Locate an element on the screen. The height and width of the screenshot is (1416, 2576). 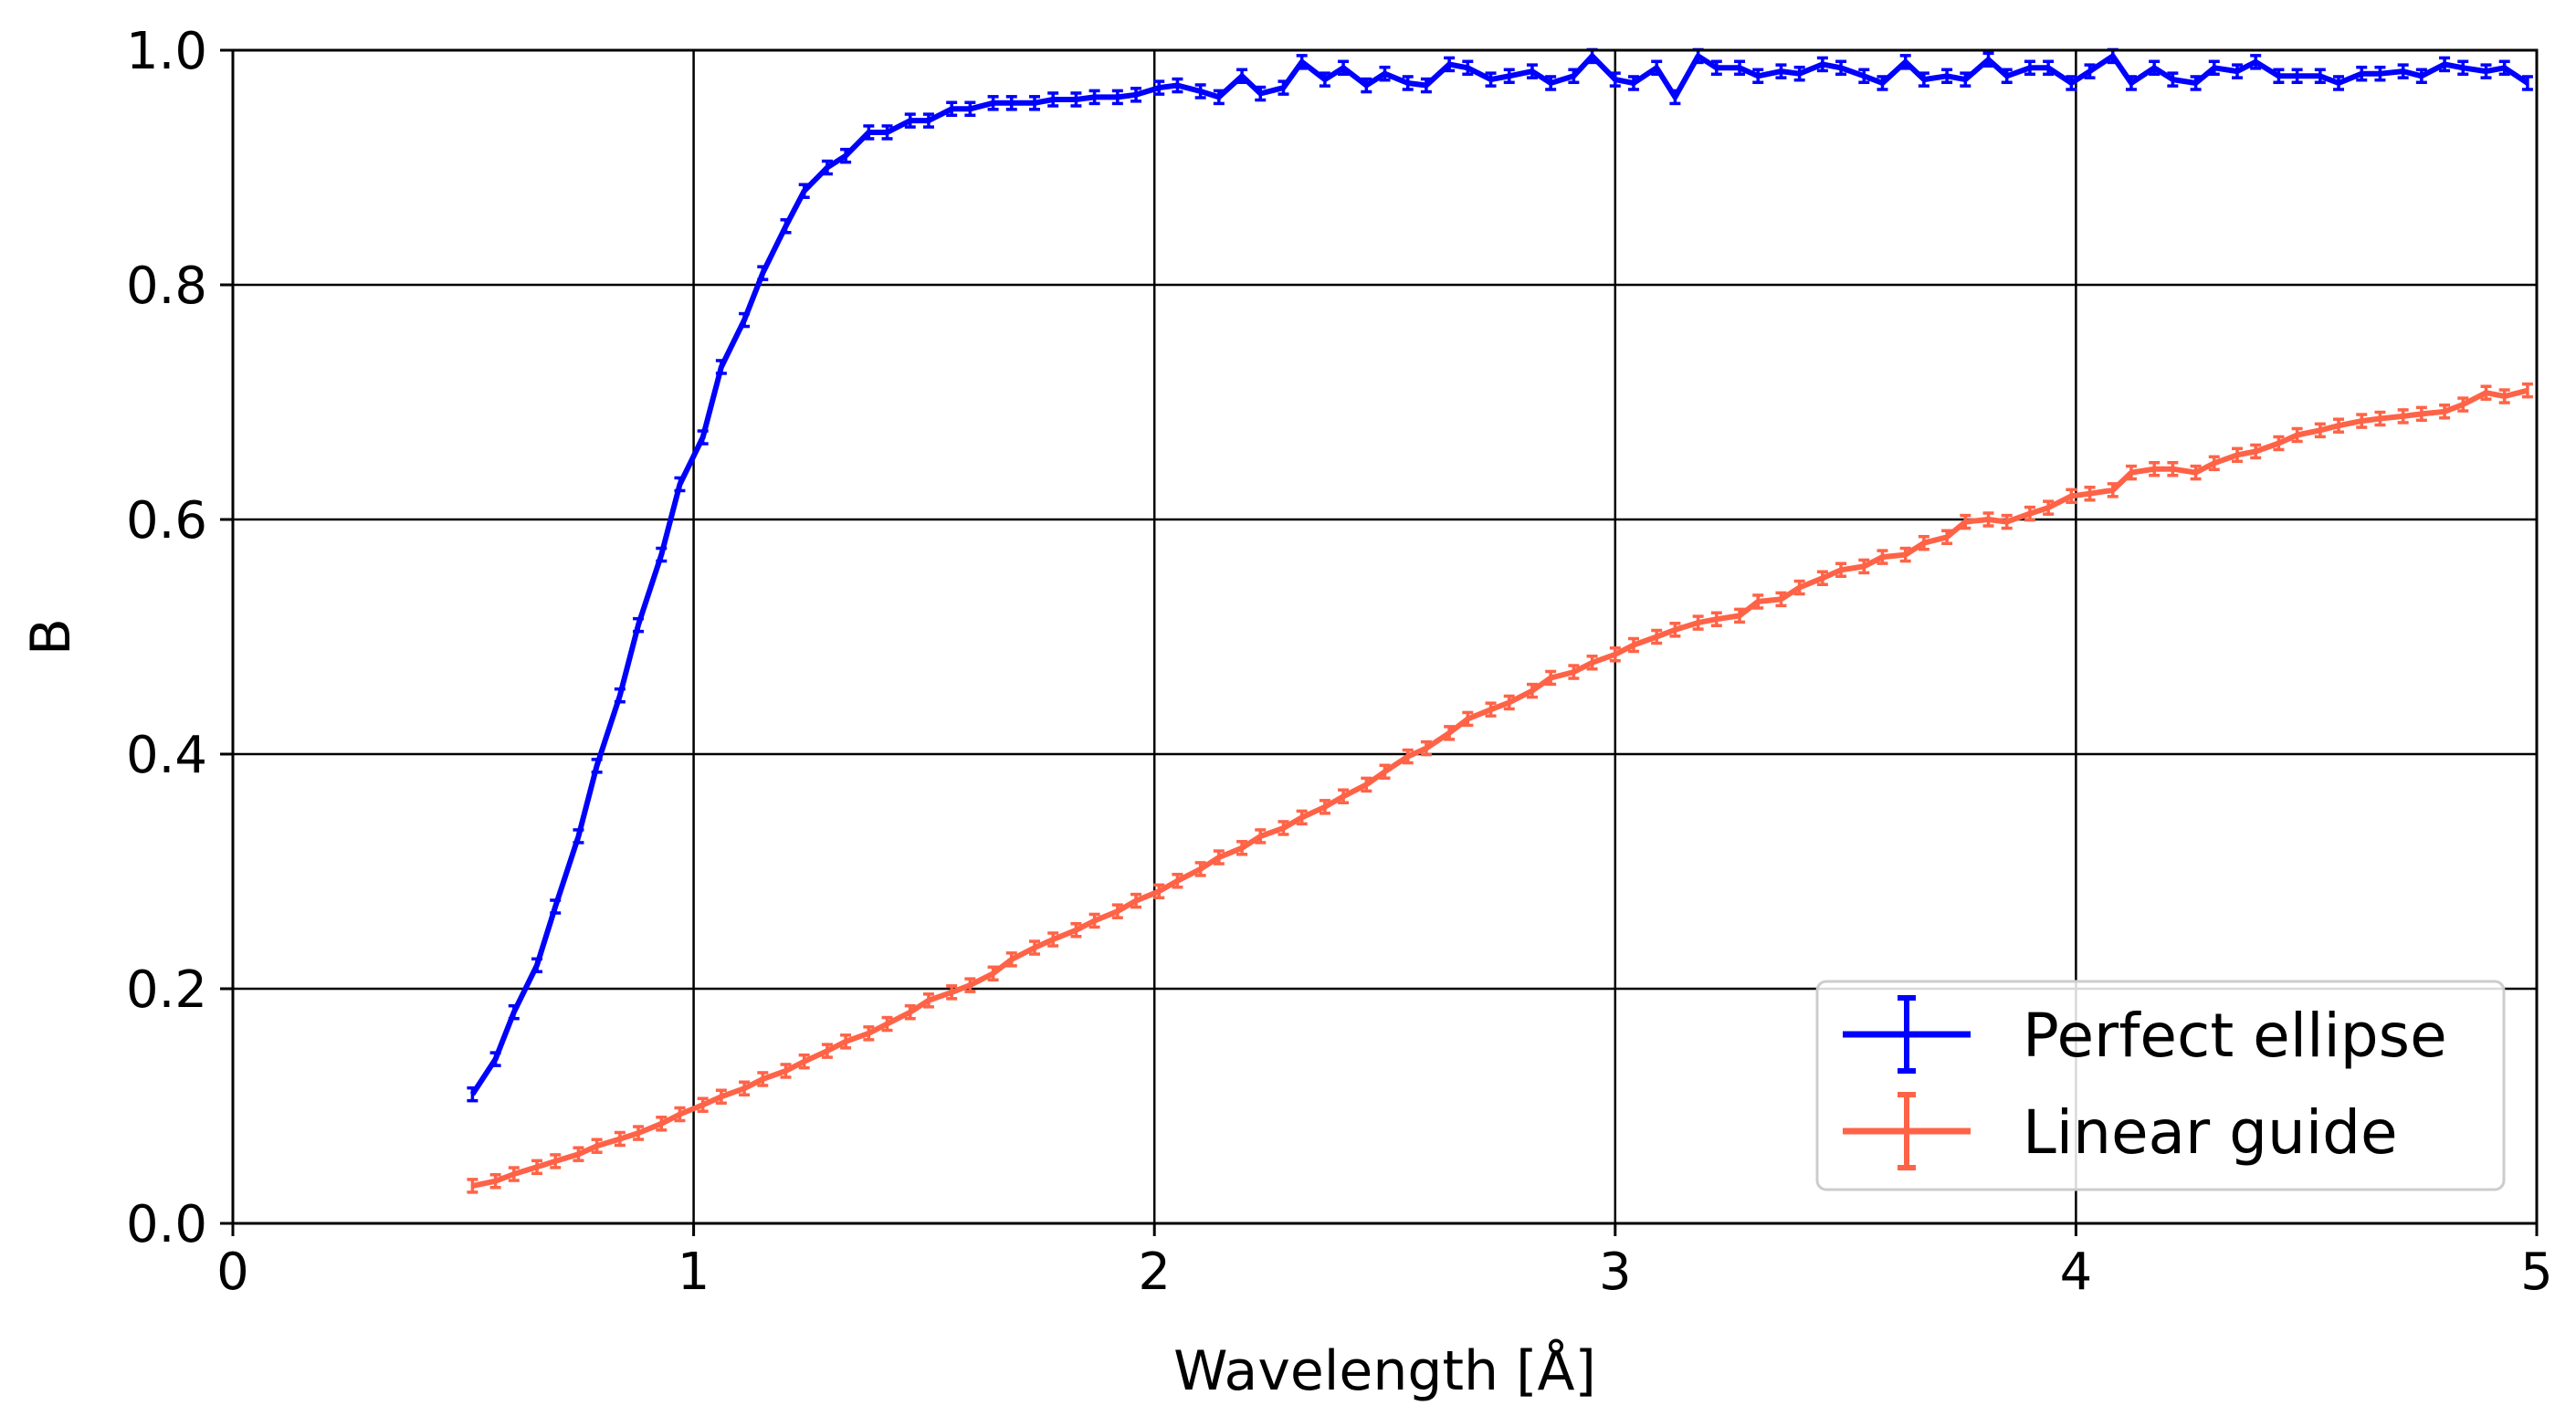
legend-label: Perfect ellipse is located at coordinates (2235, 1036).